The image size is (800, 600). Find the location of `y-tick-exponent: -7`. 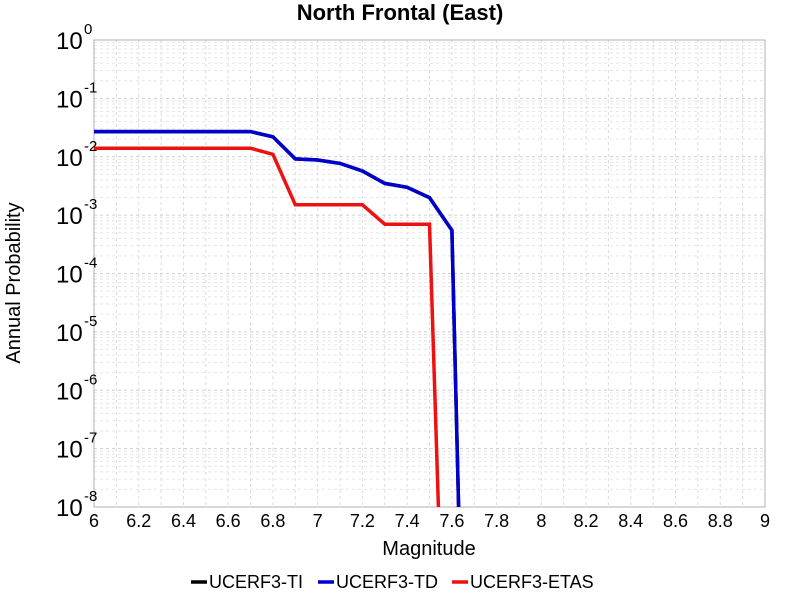

y-tick-exponent: -7 is located at coordinates (90, 438).